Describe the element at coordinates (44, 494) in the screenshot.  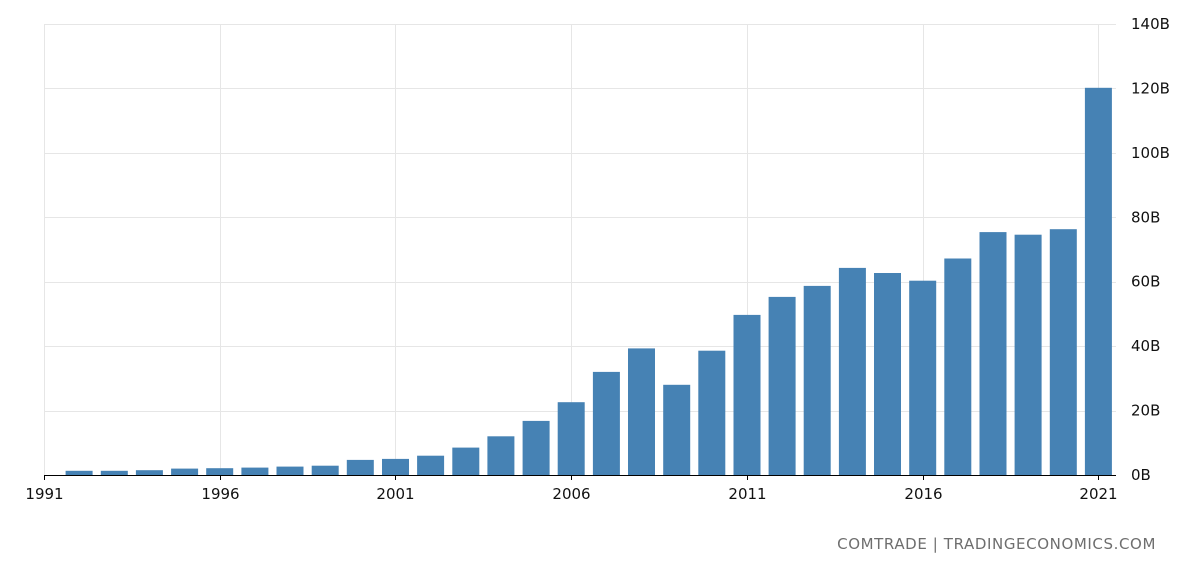
I see `x-tick-label: 1991` at that location.